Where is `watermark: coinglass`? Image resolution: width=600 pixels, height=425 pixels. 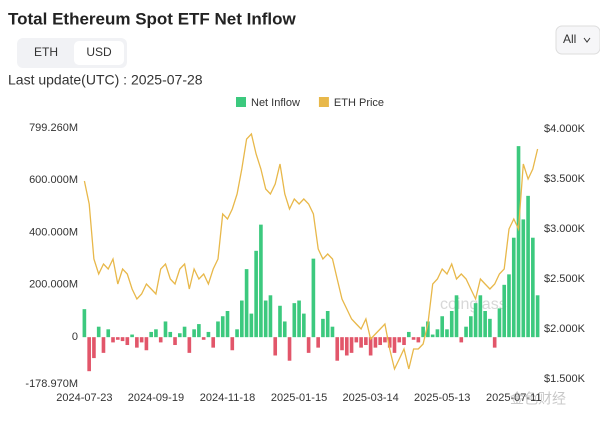
watermark: coinglass is located at coordinates (473, 304).